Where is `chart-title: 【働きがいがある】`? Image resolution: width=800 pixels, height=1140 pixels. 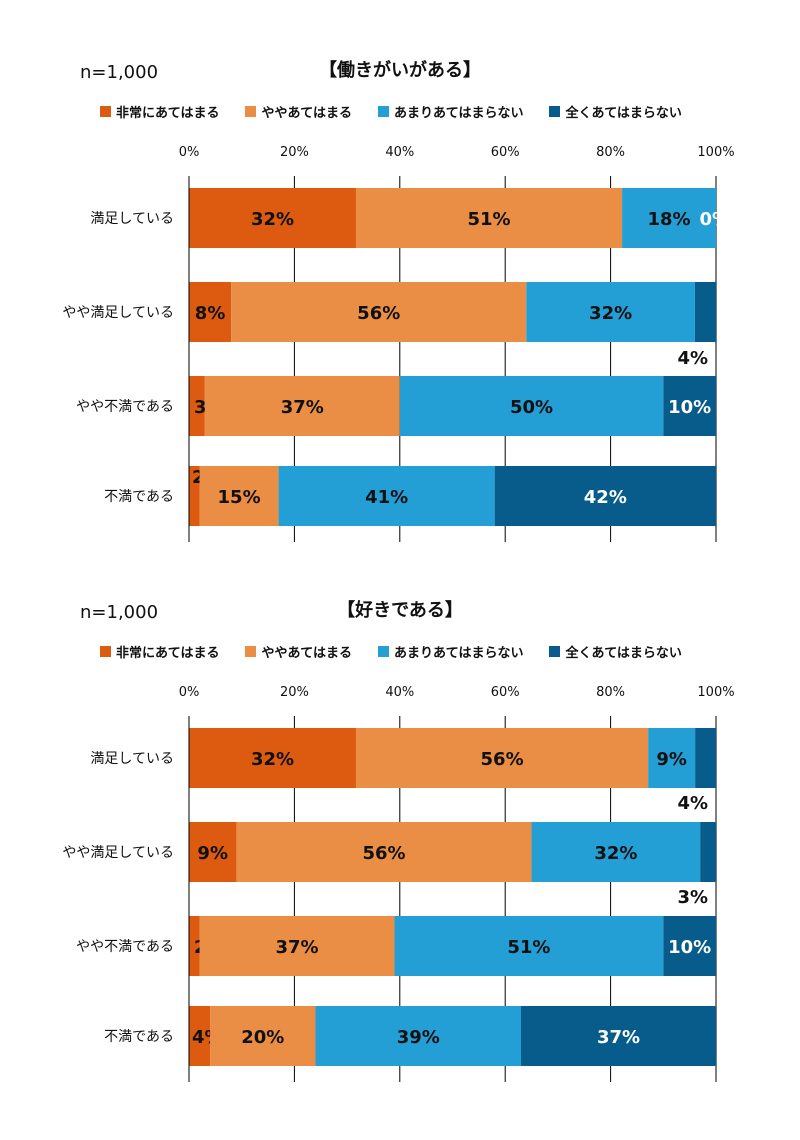 chart-title: 【働きがいがある】 is located at coordinates (400, 70).